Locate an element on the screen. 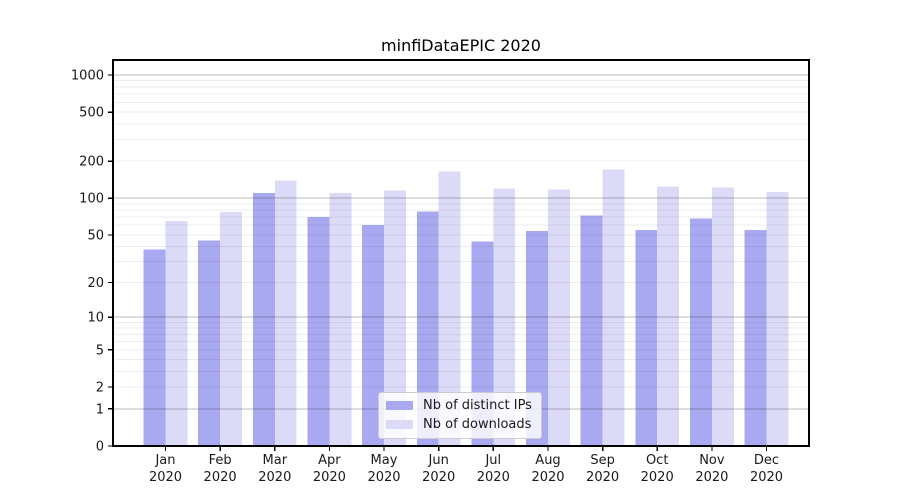 The width and height of the screenshot is (900, 500). bar-downloads-oct is located at coordinates (668, 316).